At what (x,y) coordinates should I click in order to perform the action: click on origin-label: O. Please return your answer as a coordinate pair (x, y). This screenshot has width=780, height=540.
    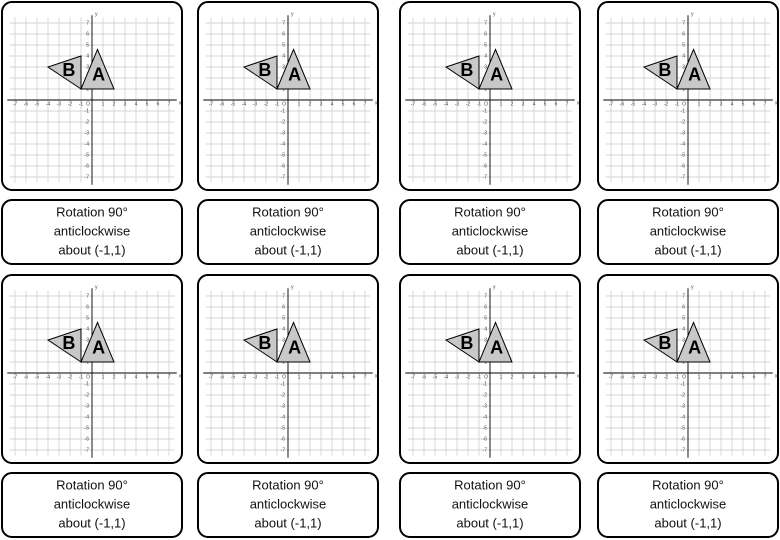
    Looking at the image, I should click on (684, 377).